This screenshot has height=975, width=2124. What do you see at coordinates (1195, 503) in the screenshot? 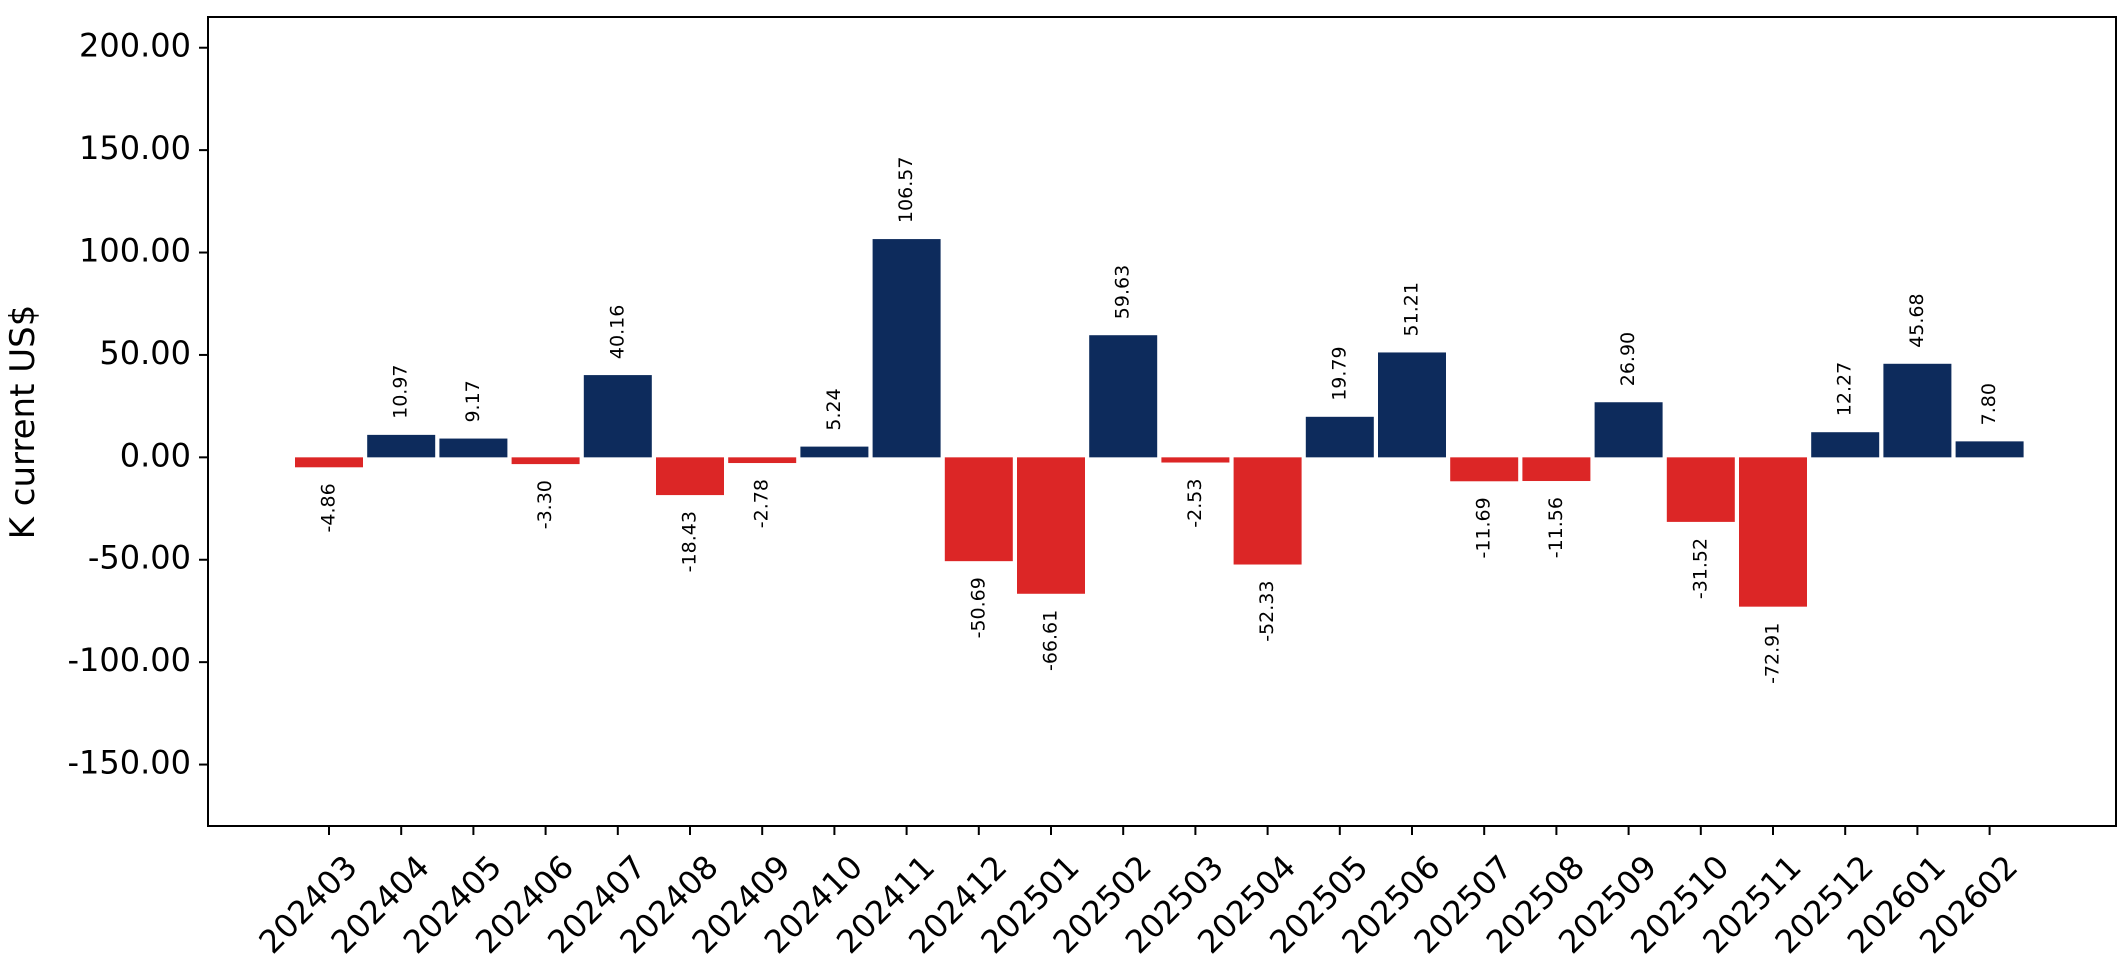
I see `bar-value-label: -2.53` at bounding box center [1195, 503].